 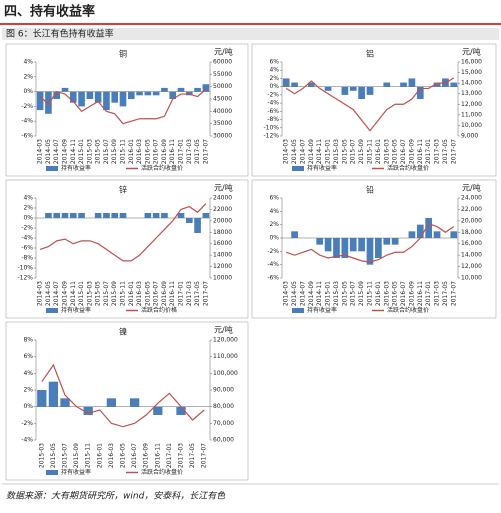 I want to click on y-tick-label: 2%, so click(x=274, y=78).